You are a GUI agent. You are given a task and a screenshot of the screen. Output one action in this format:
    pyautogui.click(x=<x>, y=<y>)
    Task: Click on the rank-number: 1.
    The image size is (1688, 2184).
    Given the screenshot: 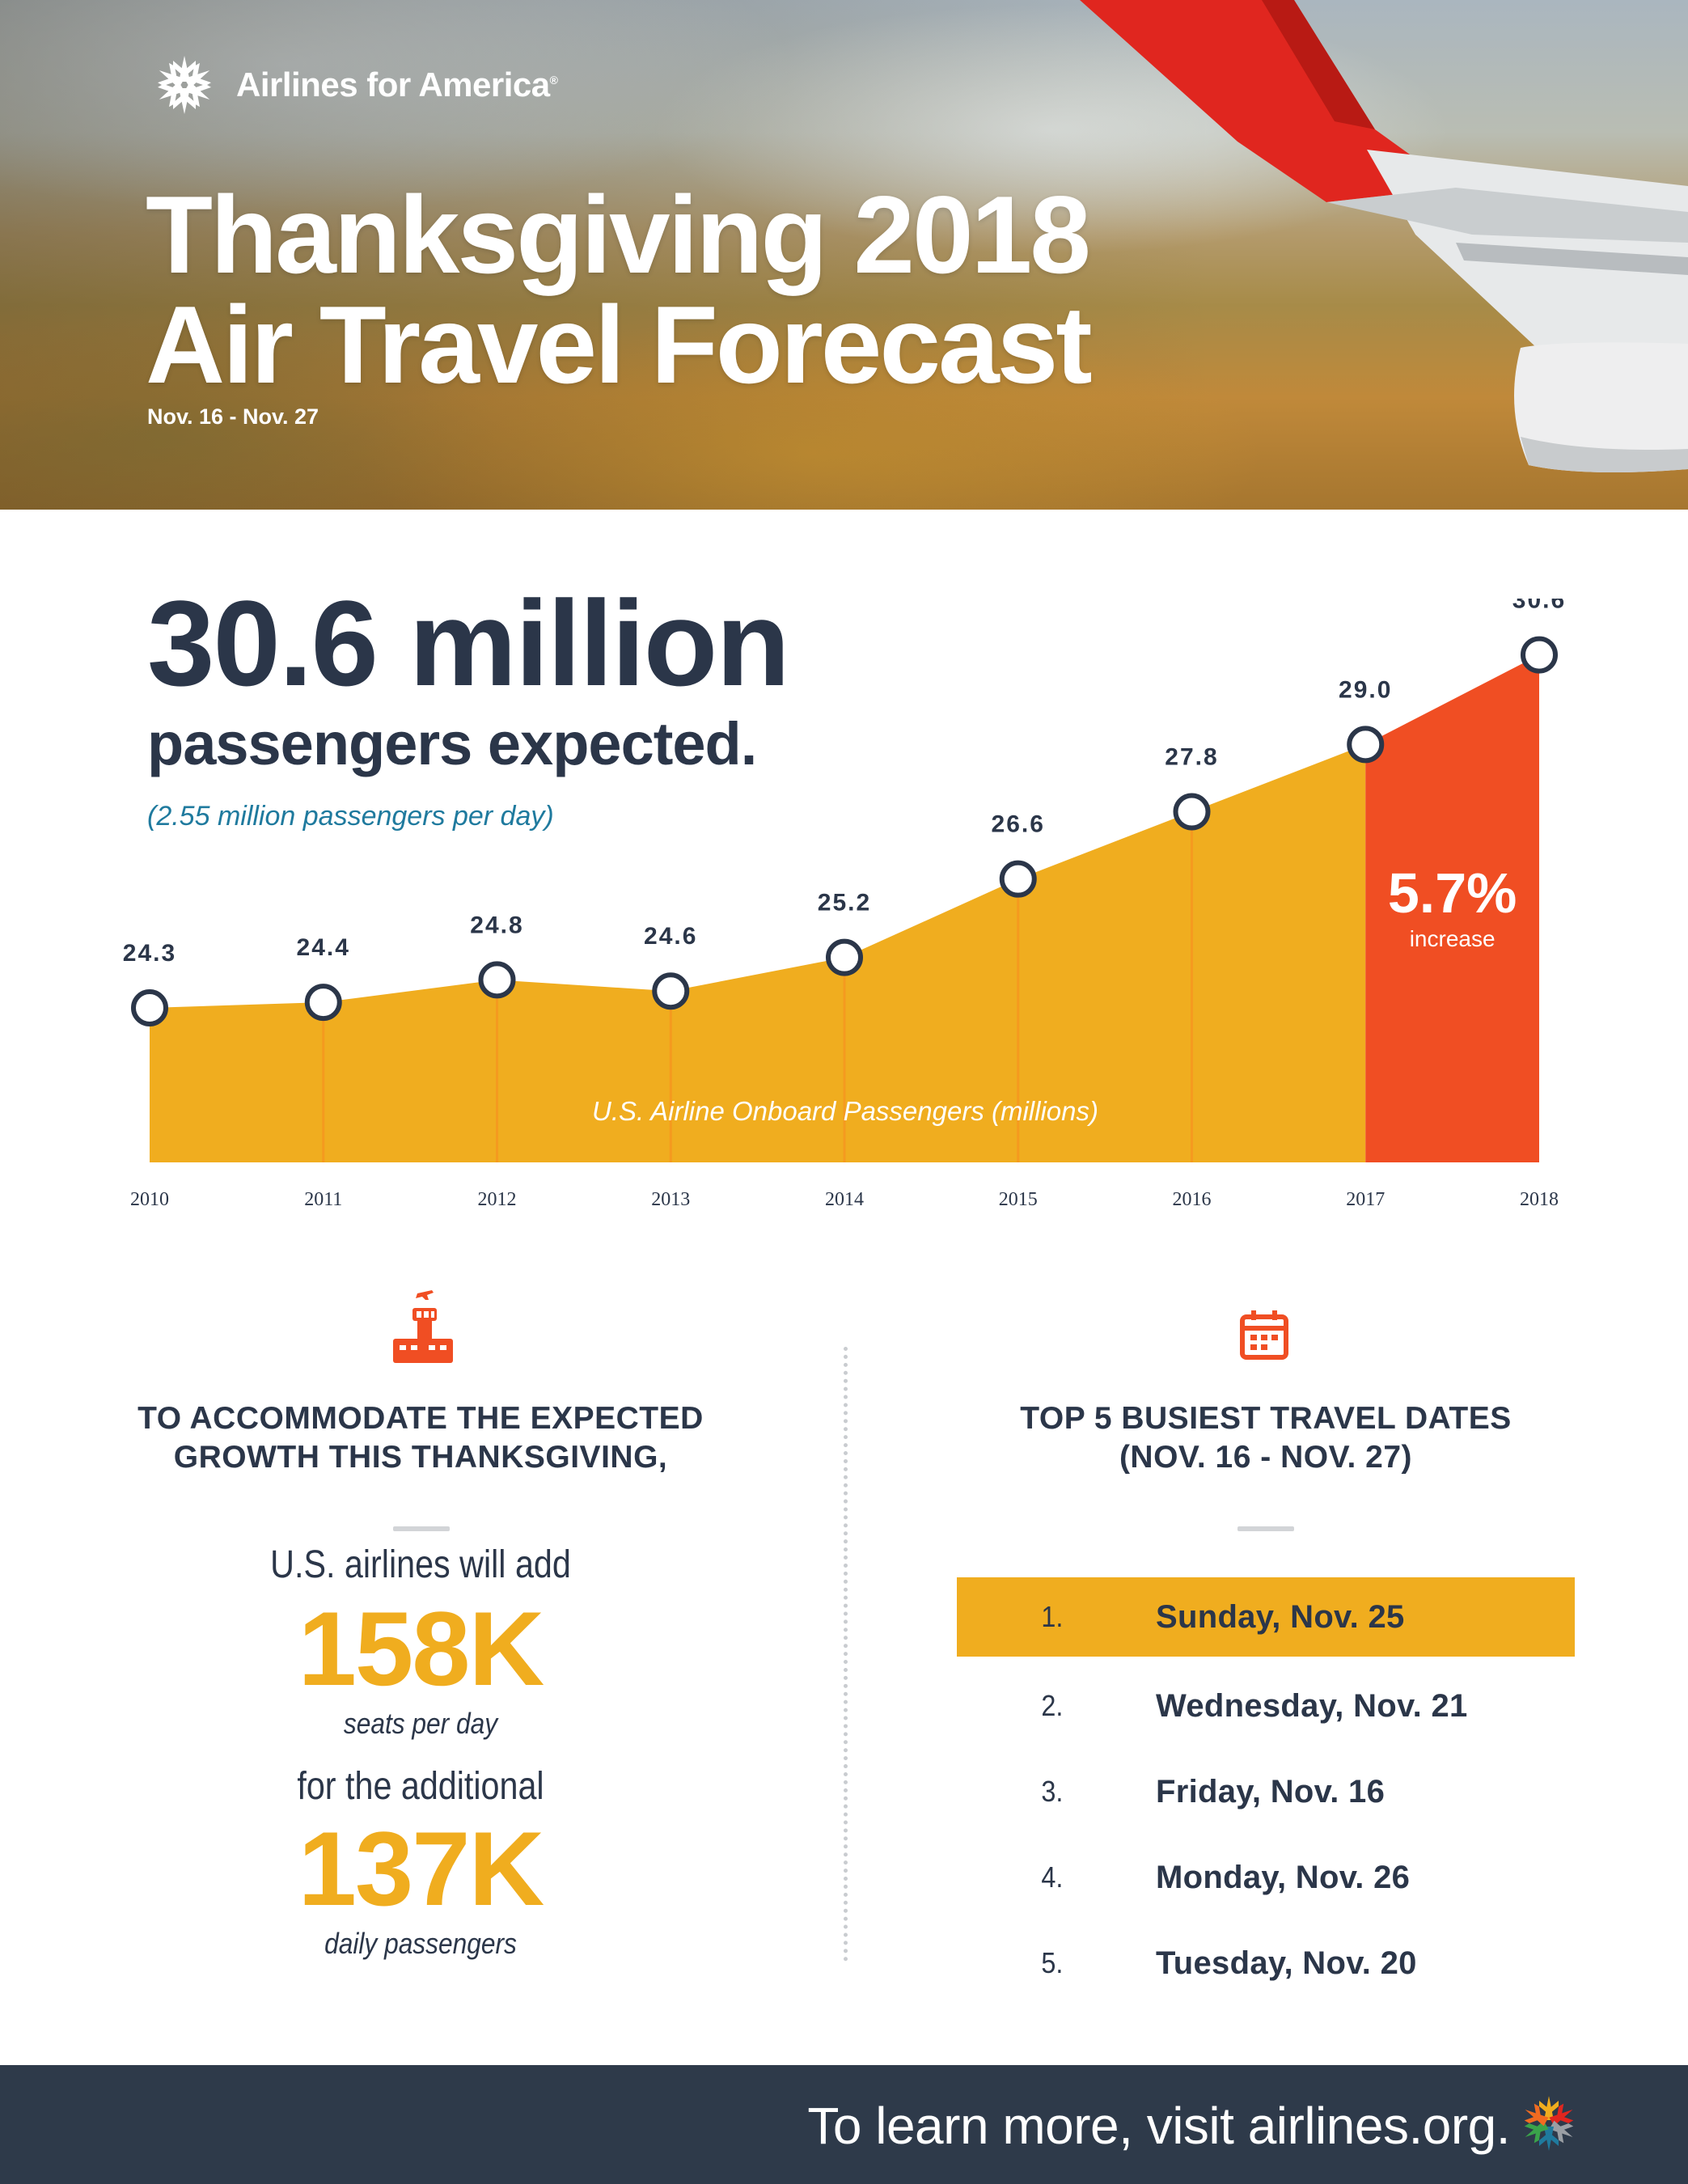 What is the action you would take?
    pyautogui.click(x=1052, y=1616)
    